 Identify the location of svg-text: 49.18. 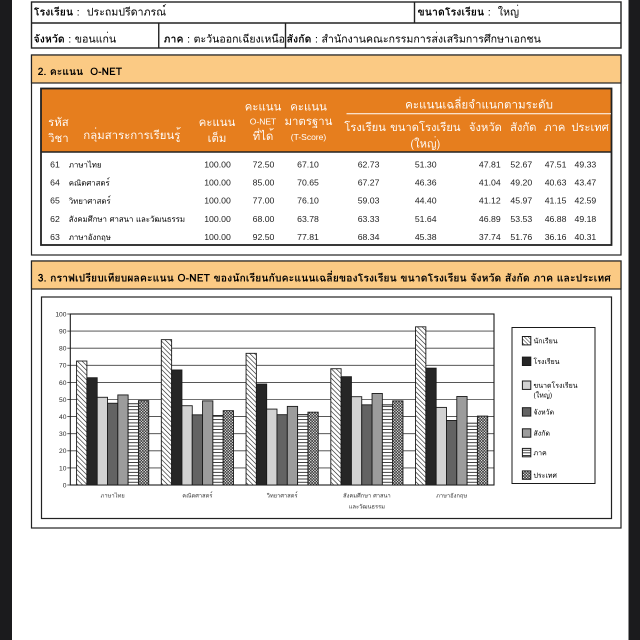
(586, 219).